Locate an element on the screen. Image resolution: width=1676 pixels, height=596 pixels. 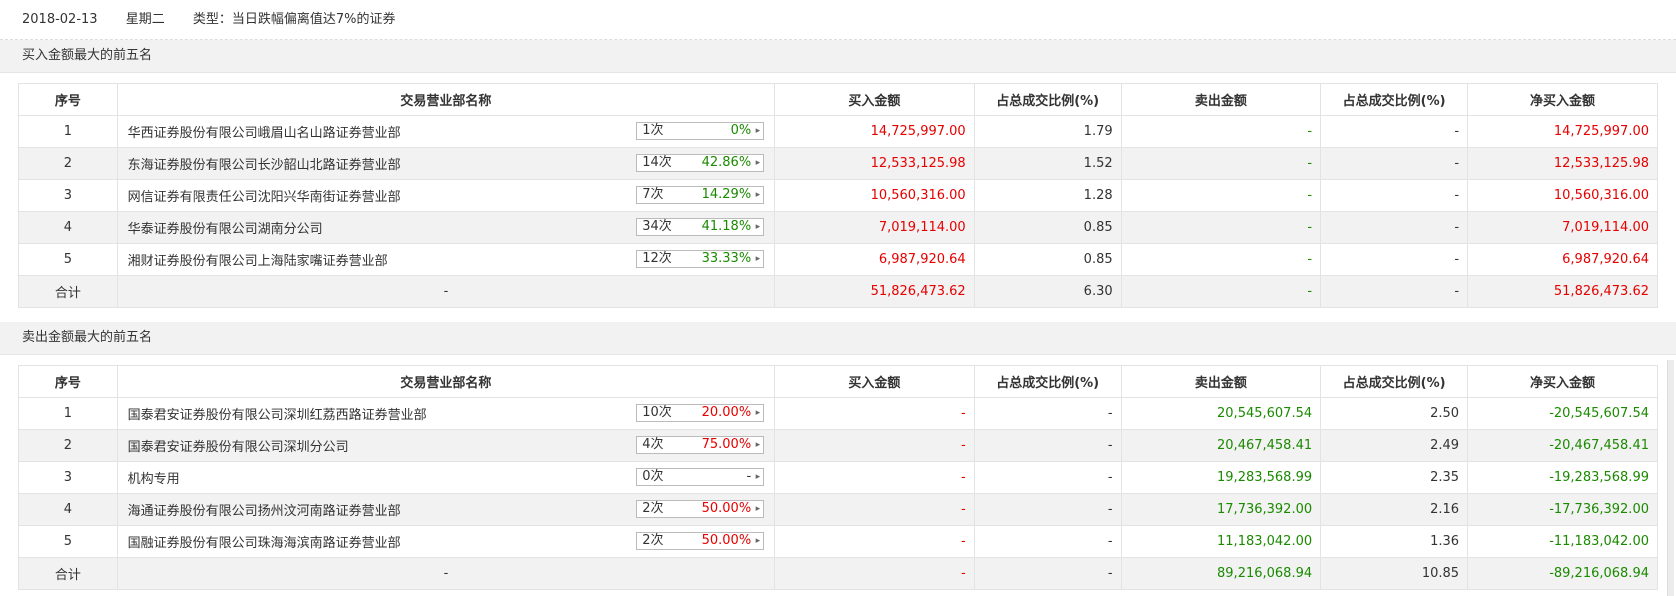
branch-stats-dropdown: 10次 20.00% ▸ is located at coordinates (700, 413).